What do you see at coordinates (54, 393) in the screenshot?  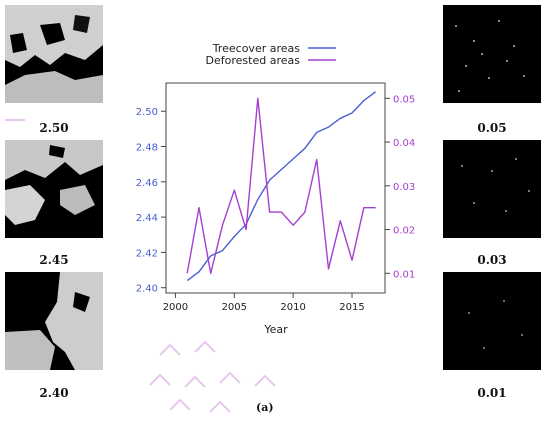 I see `thumbnail-label-2.40: 2.40` at bounding box center [54, 393].